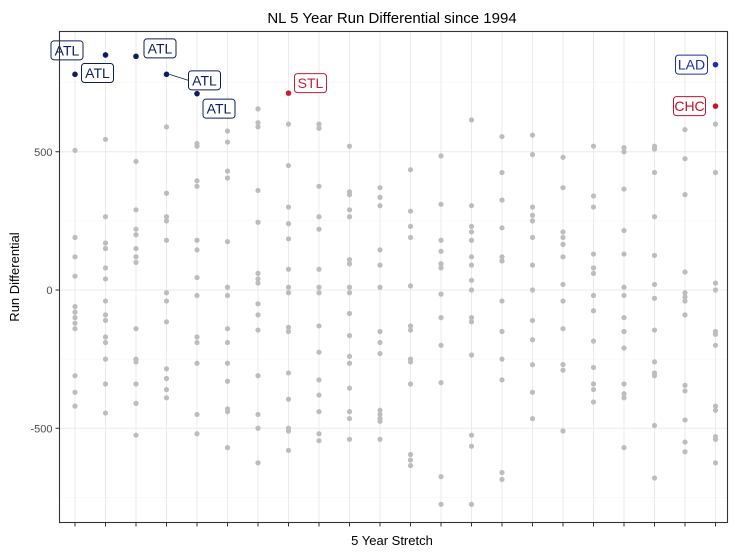 The height and width of the screenshot is (556, 737). Describe the element at coordinates (395, 524) in the screenshot. I see `x-axis` at that location.